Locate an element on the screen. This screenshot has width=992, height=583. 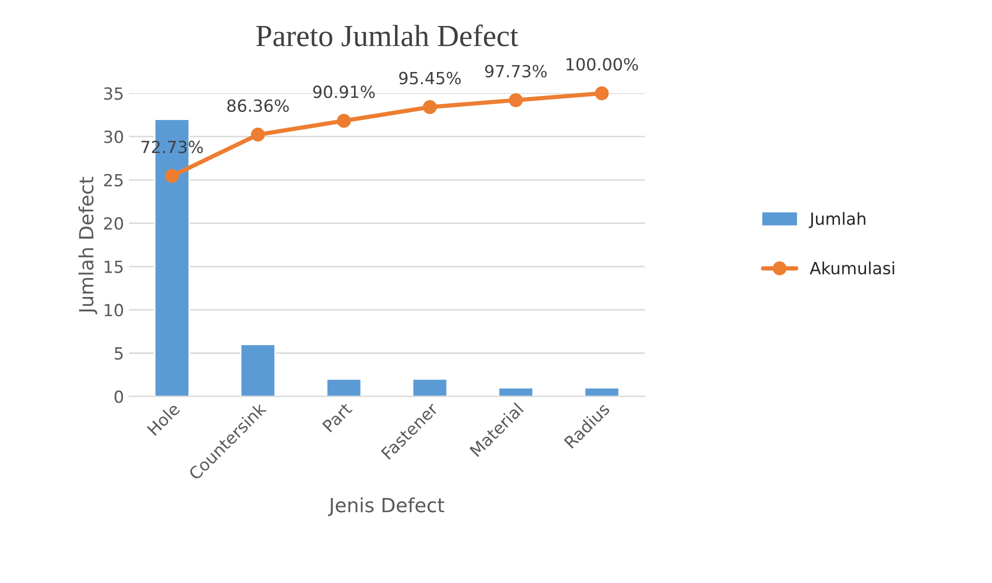
data-label: 95.45% is located at coordinates (430, 78).